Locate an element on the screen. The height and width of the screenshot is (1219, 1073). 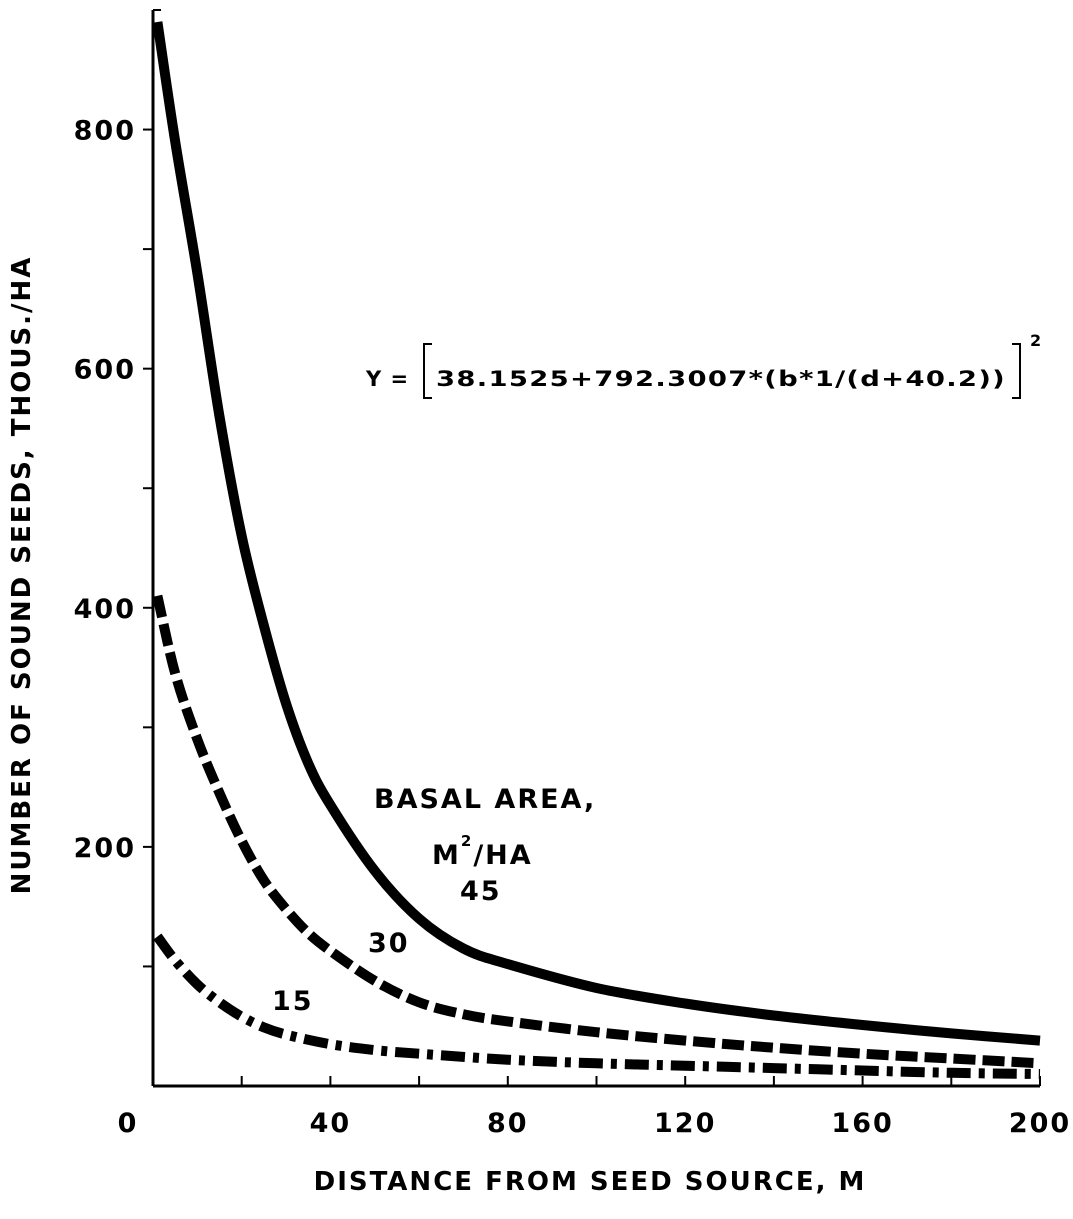
legend-unit-m: M is located at coordinates (446, 855).